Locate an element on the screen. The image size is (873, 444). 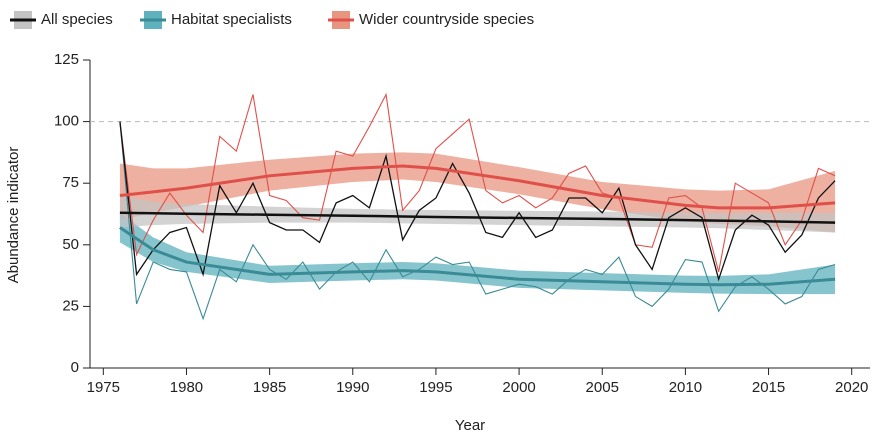
x-tick-label: 2005 is located at coordinates (602, 387).